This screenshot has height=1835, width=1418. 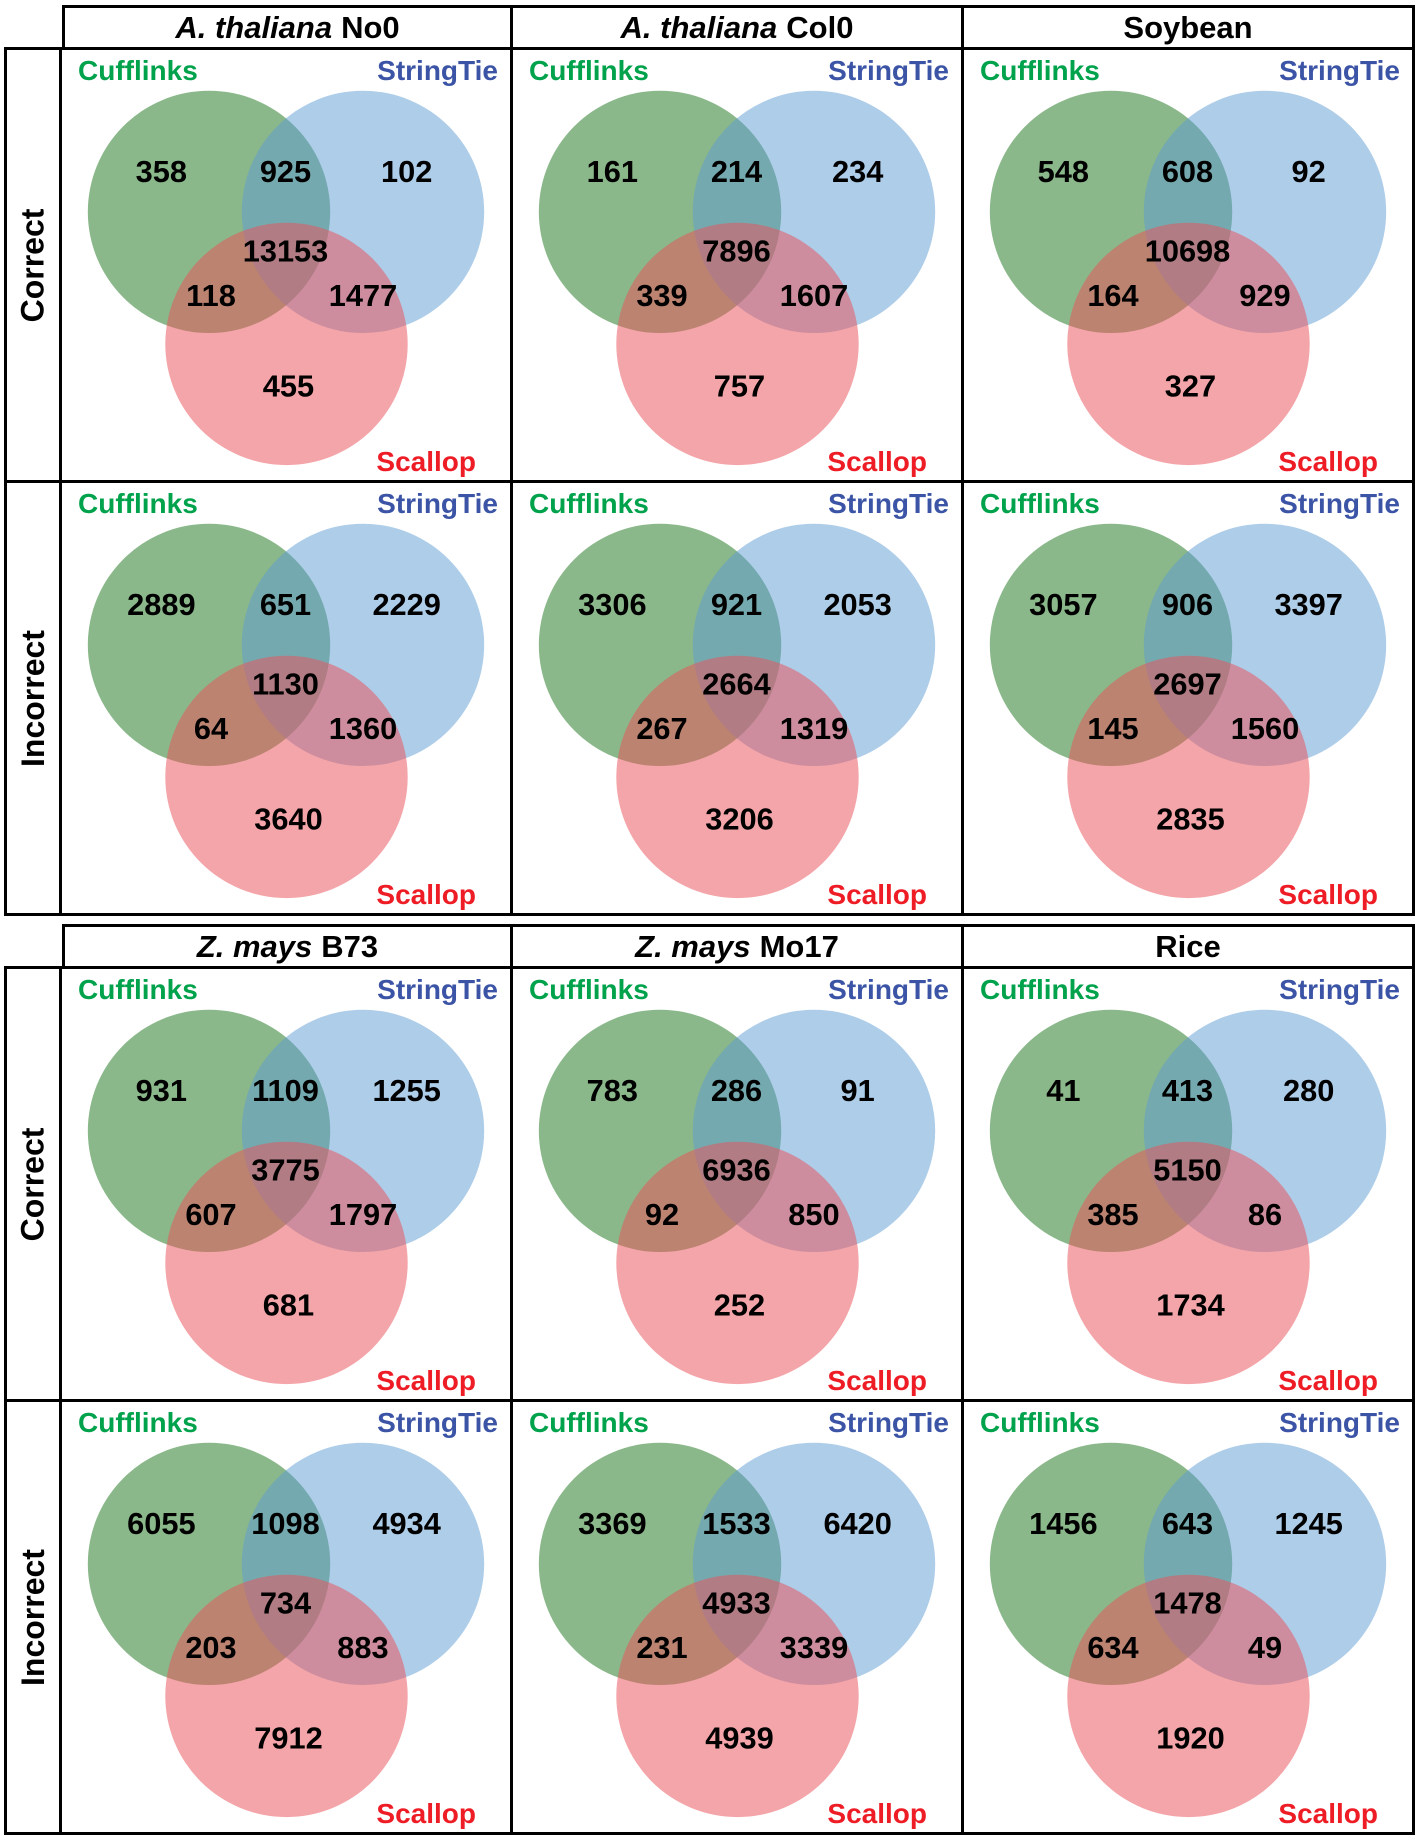 I want to click on count-cufflinks-only: 41, so click(x=1063, y=1090).